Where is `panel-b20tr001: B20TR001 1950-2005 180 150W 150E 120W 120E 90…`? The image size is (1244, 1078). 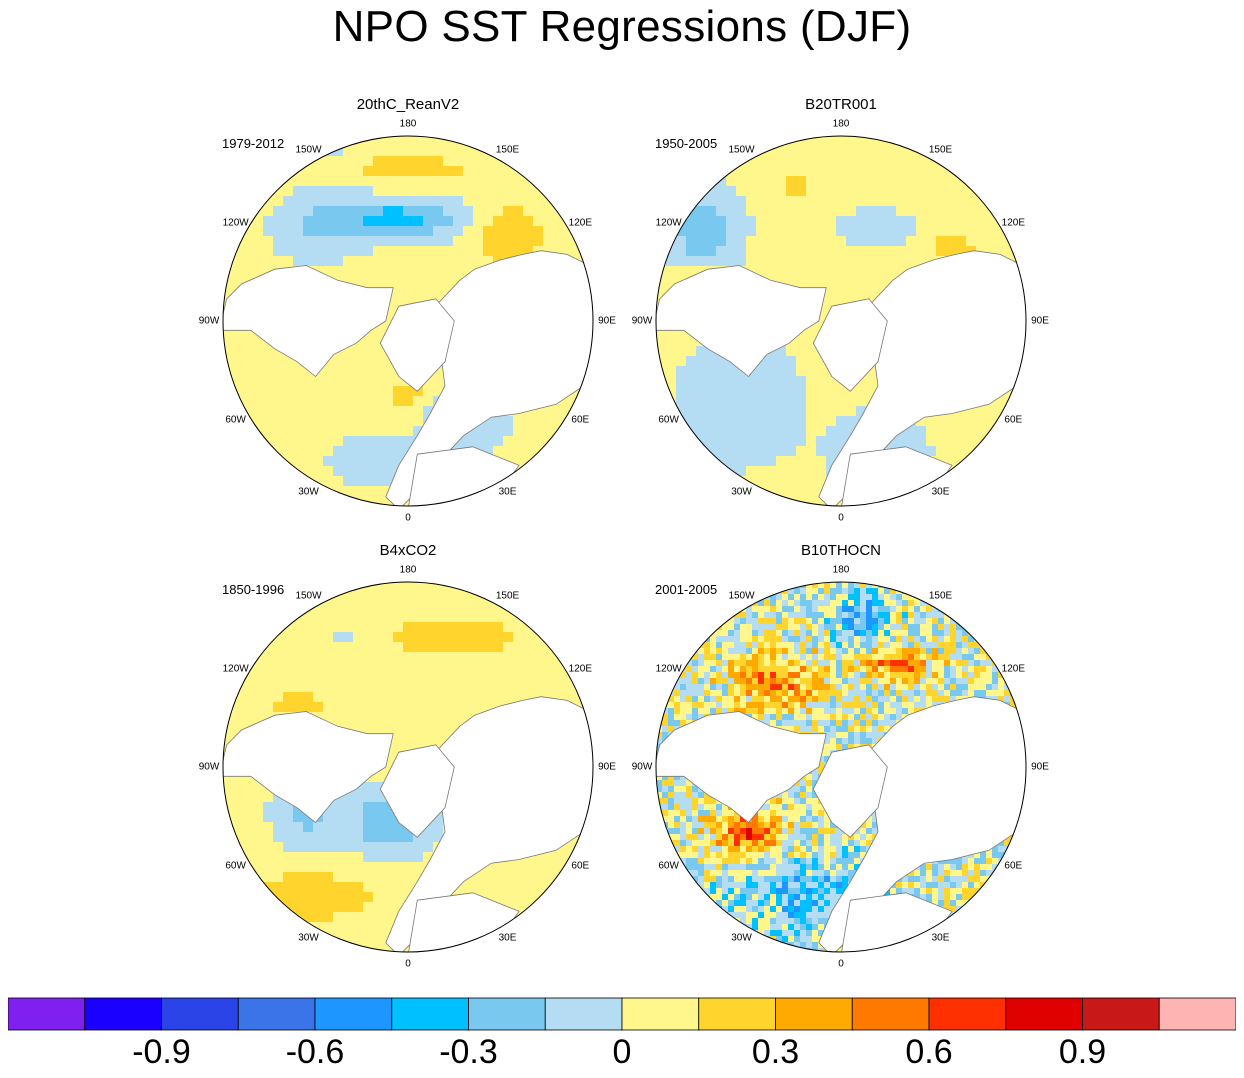 panel-b20tr001: B20TR001 1950-2005 180 150W 150E 120W 120E 90… is located at coordinates (841, 316).